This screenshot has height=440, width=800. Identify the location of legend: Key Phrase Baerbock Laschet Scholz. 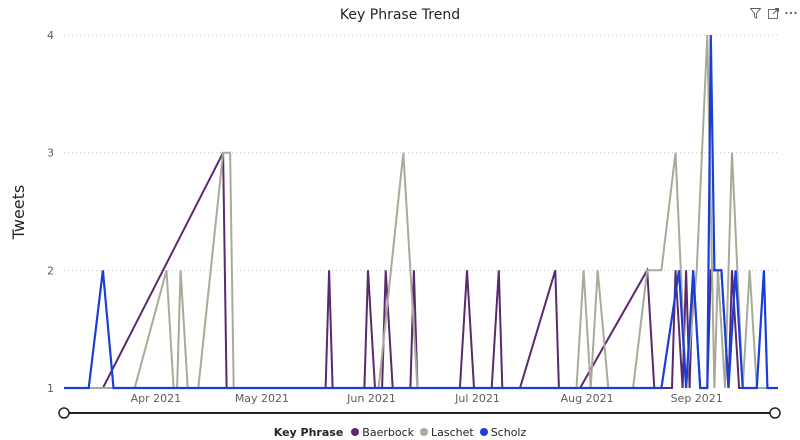
(400, 432).